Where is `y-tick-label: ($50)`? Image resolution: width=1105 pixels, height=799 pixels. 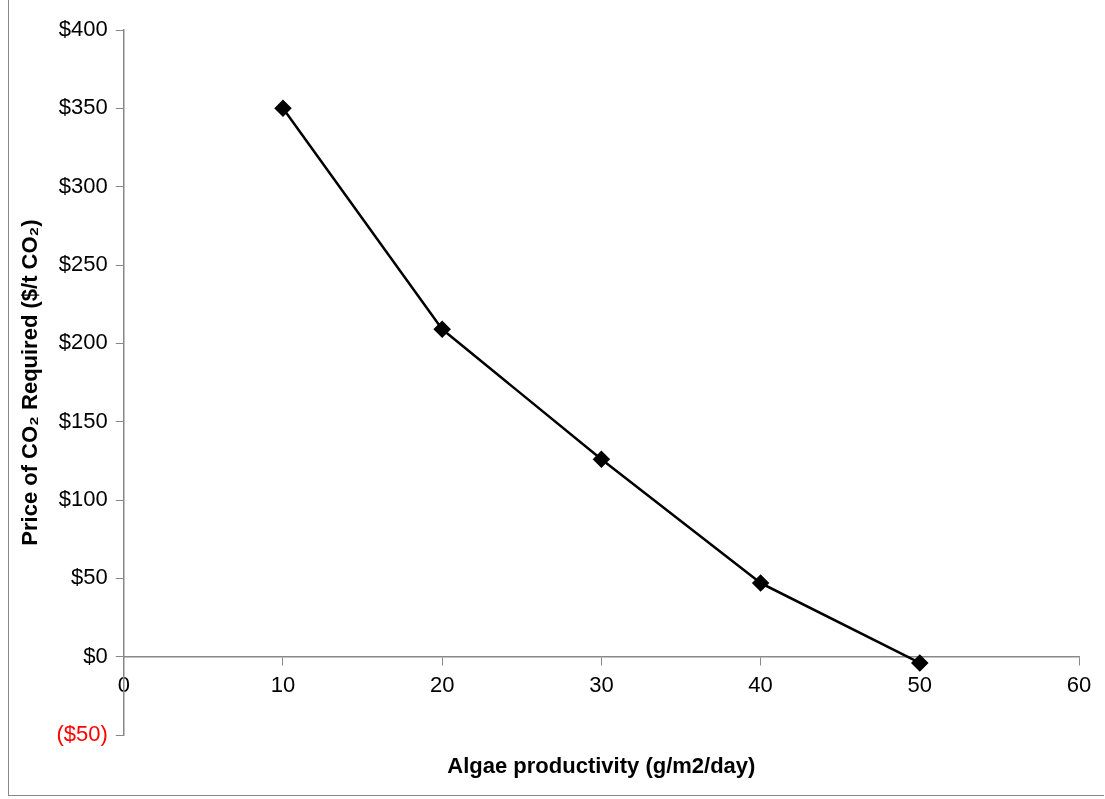 y-tick-label: ($50) is located at coordinates (82, 734).